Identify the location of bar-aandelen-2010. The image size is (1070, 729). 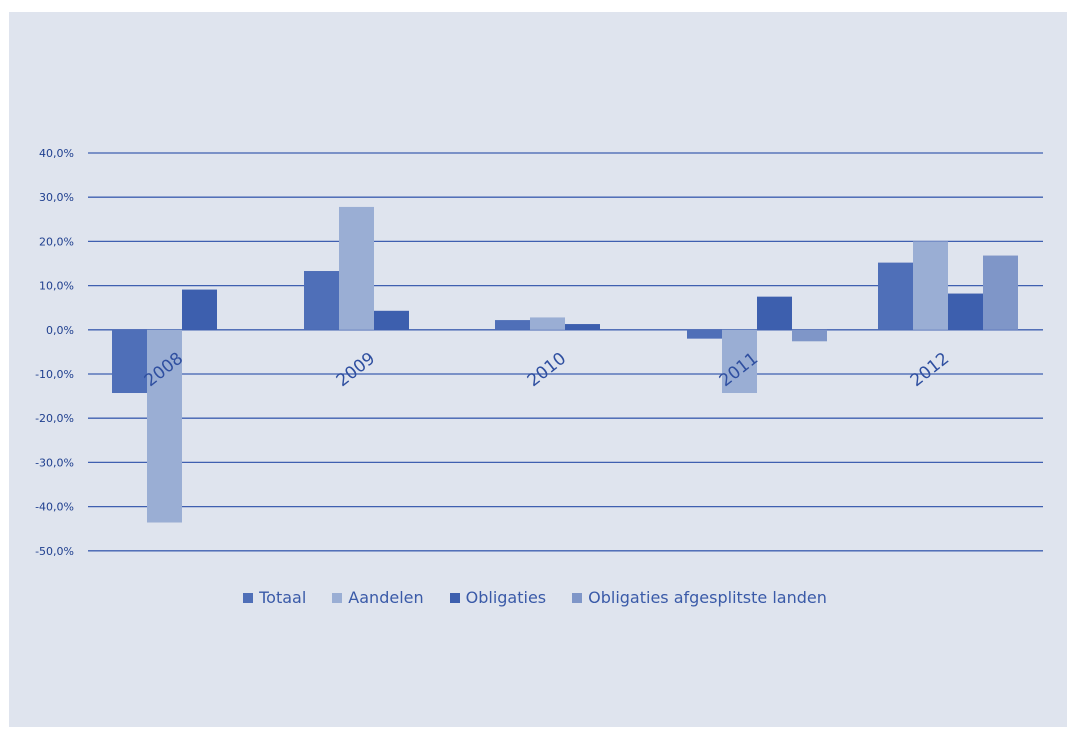
(547, 323).